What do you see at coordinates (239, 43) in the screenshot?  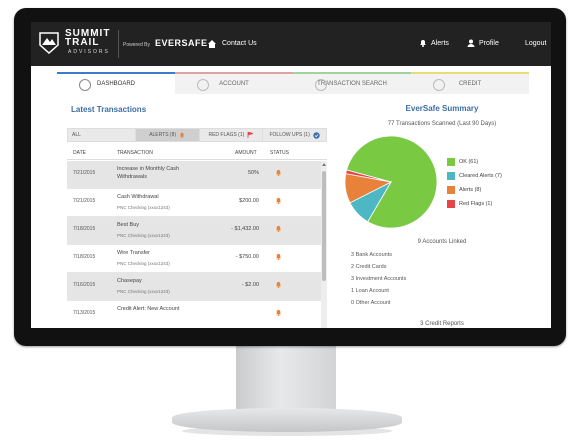 I see `contact-us-link: Contact Us` at bounding box center [239, 43].